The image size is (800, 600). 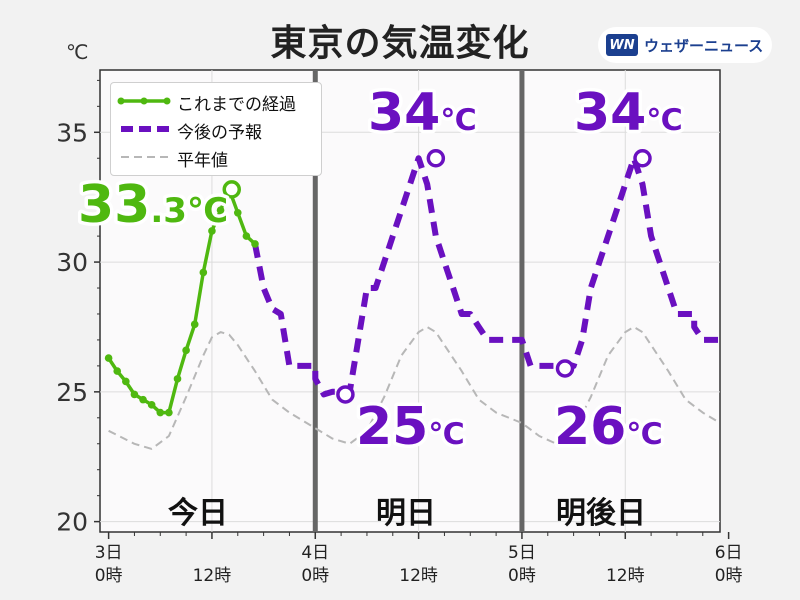 I want to click on temperature-annotation: 33.3℃, so click(x=153, y=205).